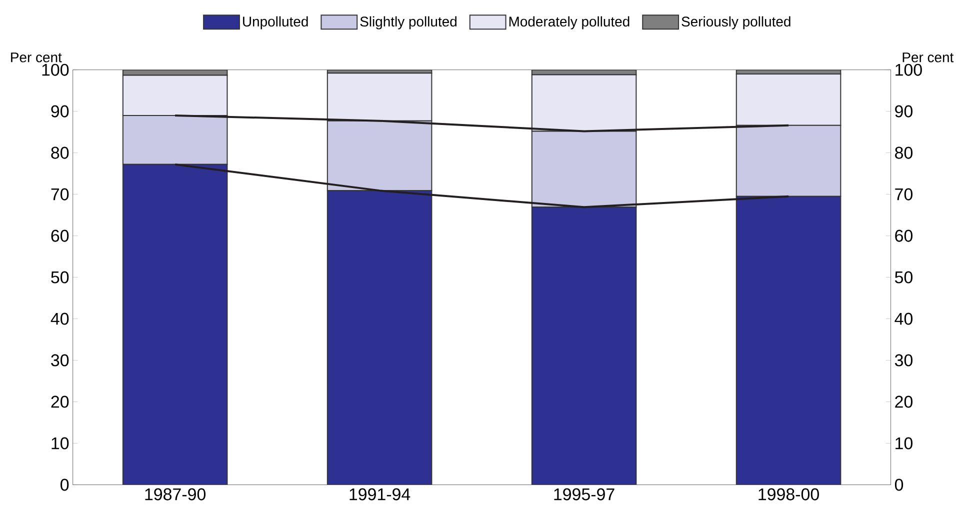 This screenshot has height=508, width=957. What do you see at coordinates (380, 494) in the screenshot?
I see `x-tick-label: 1991-94` at bounding box center [380, 494].